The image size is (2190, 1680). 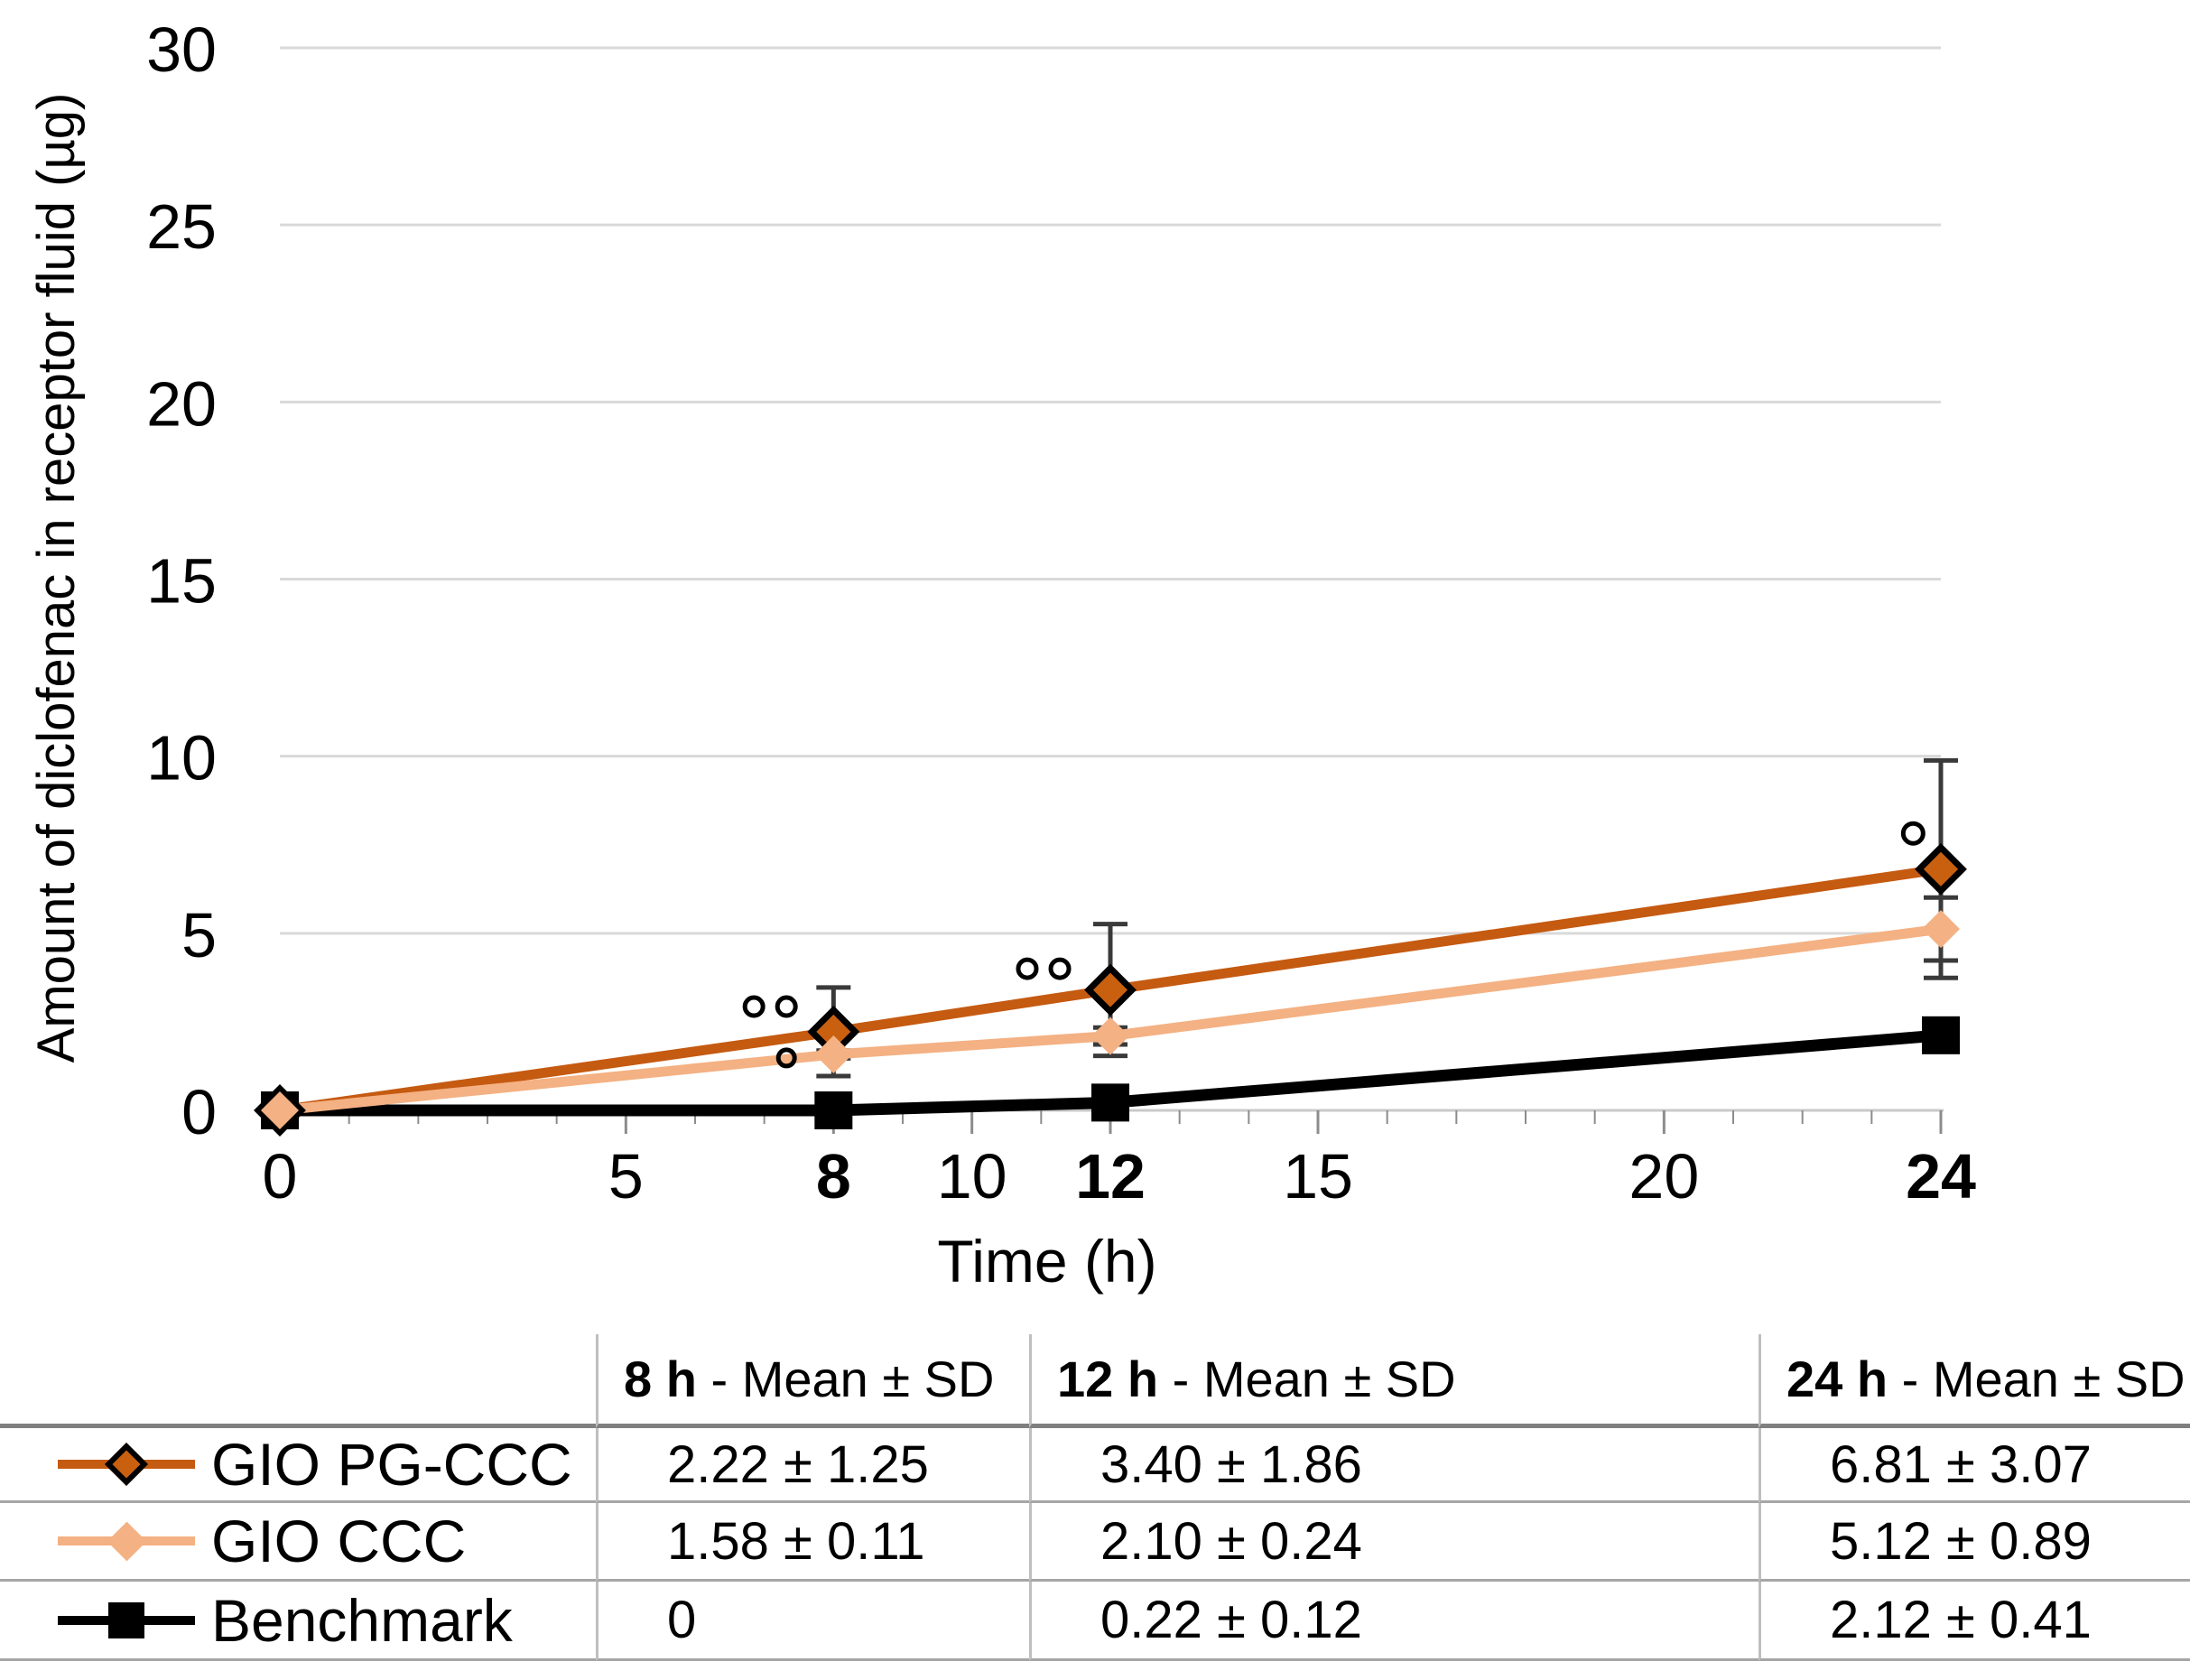 What do you see at coordinates (199, 1112) in the screenshot?
I see `y-tick-label: 0` at bounding box center [199, 1112].